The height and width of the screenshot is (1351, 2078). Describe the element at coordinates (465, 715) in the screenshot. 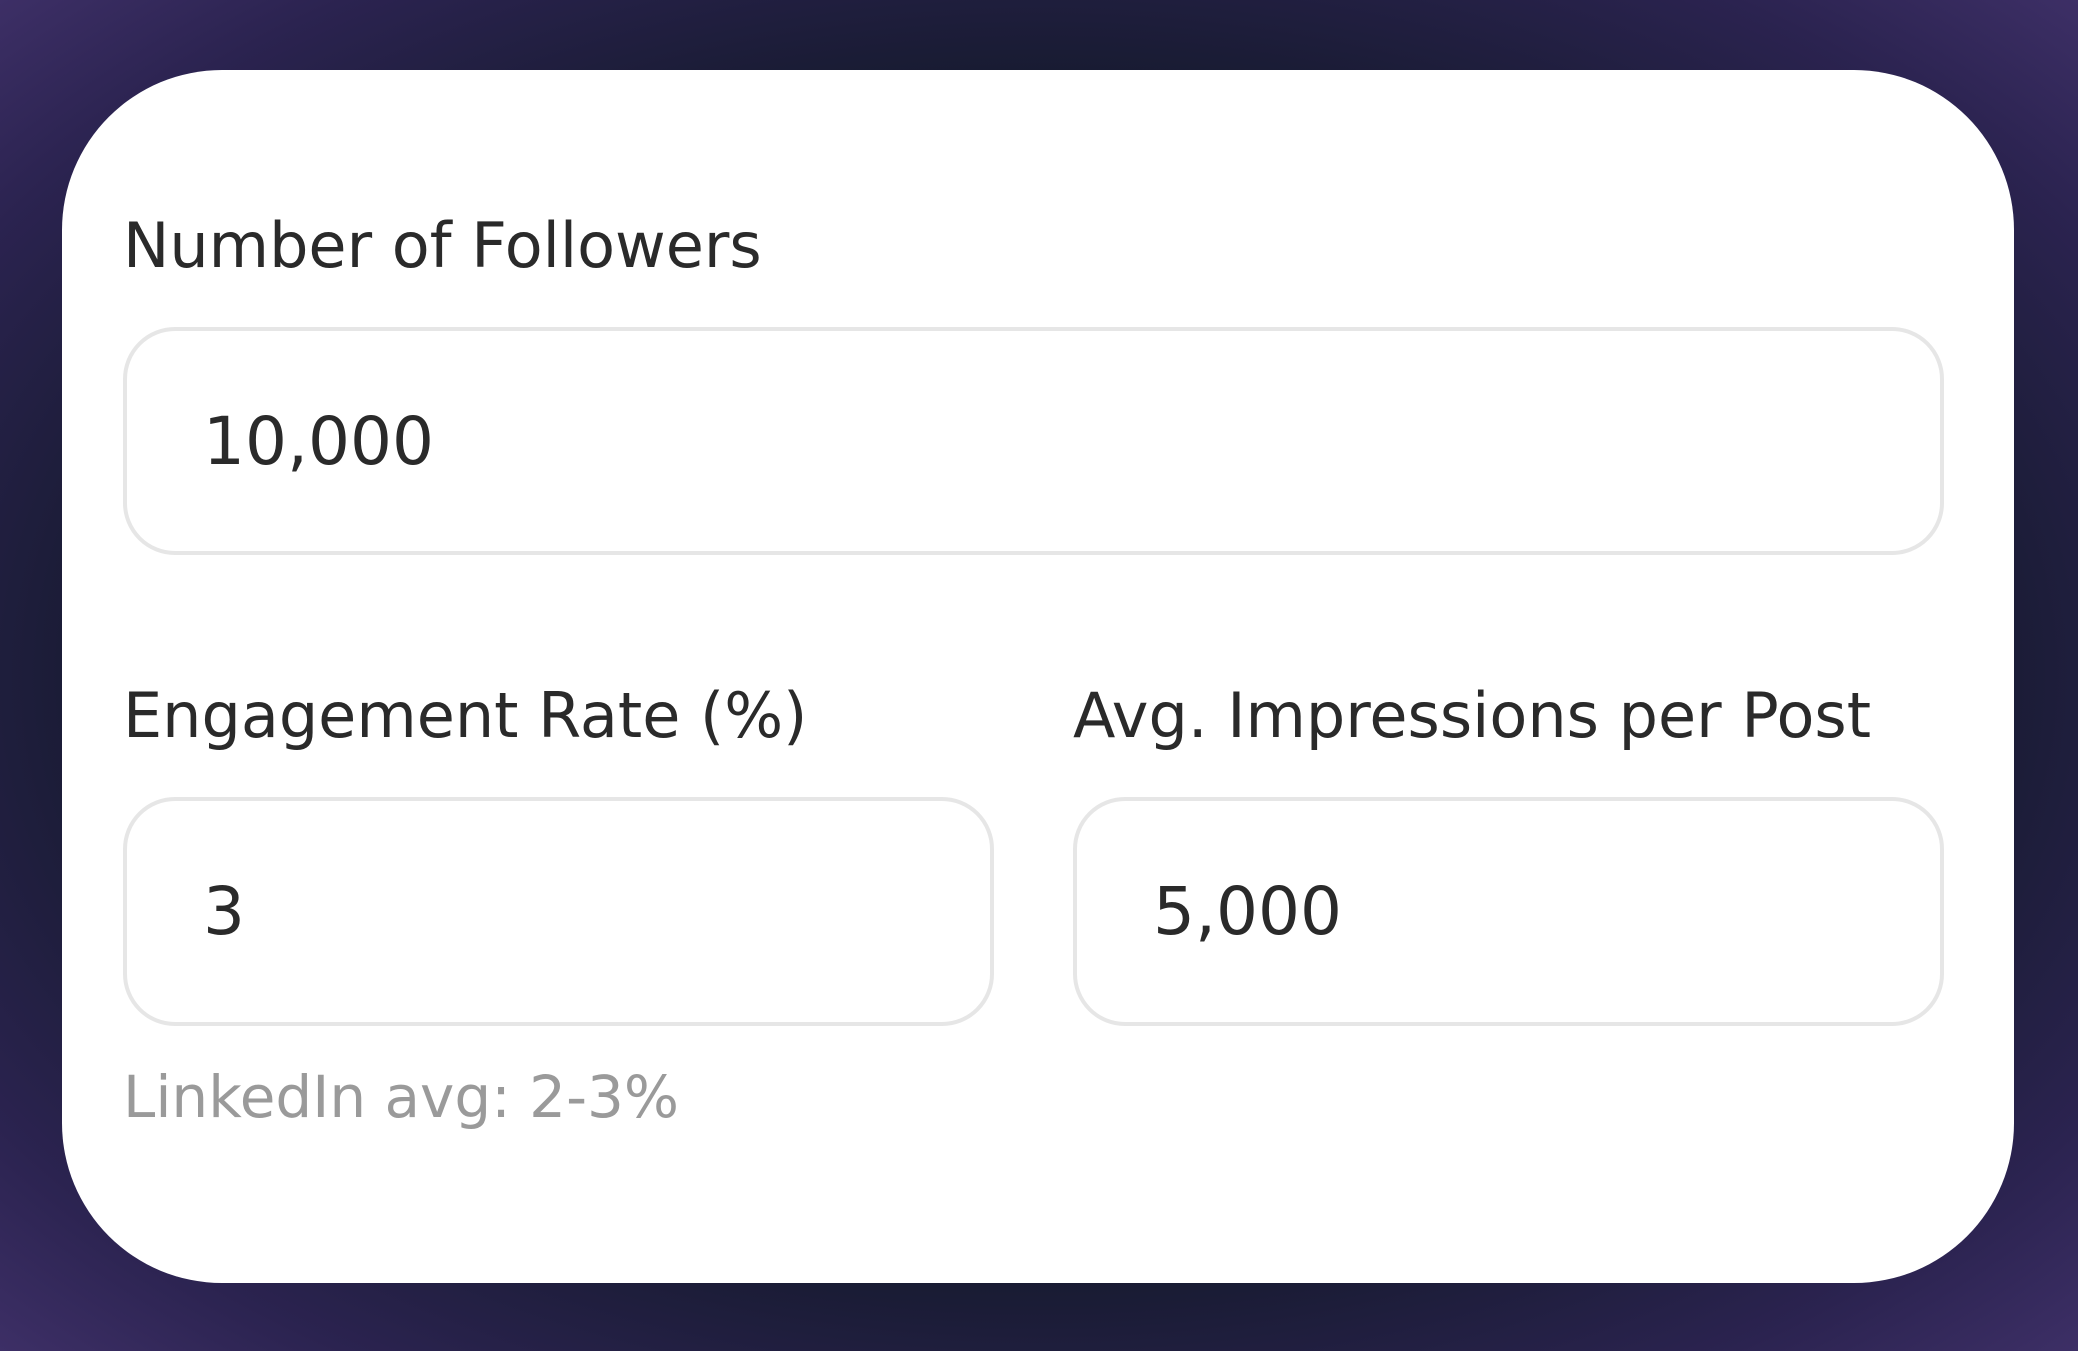

I see `field-label: Engagement Rate (%)` at that location.